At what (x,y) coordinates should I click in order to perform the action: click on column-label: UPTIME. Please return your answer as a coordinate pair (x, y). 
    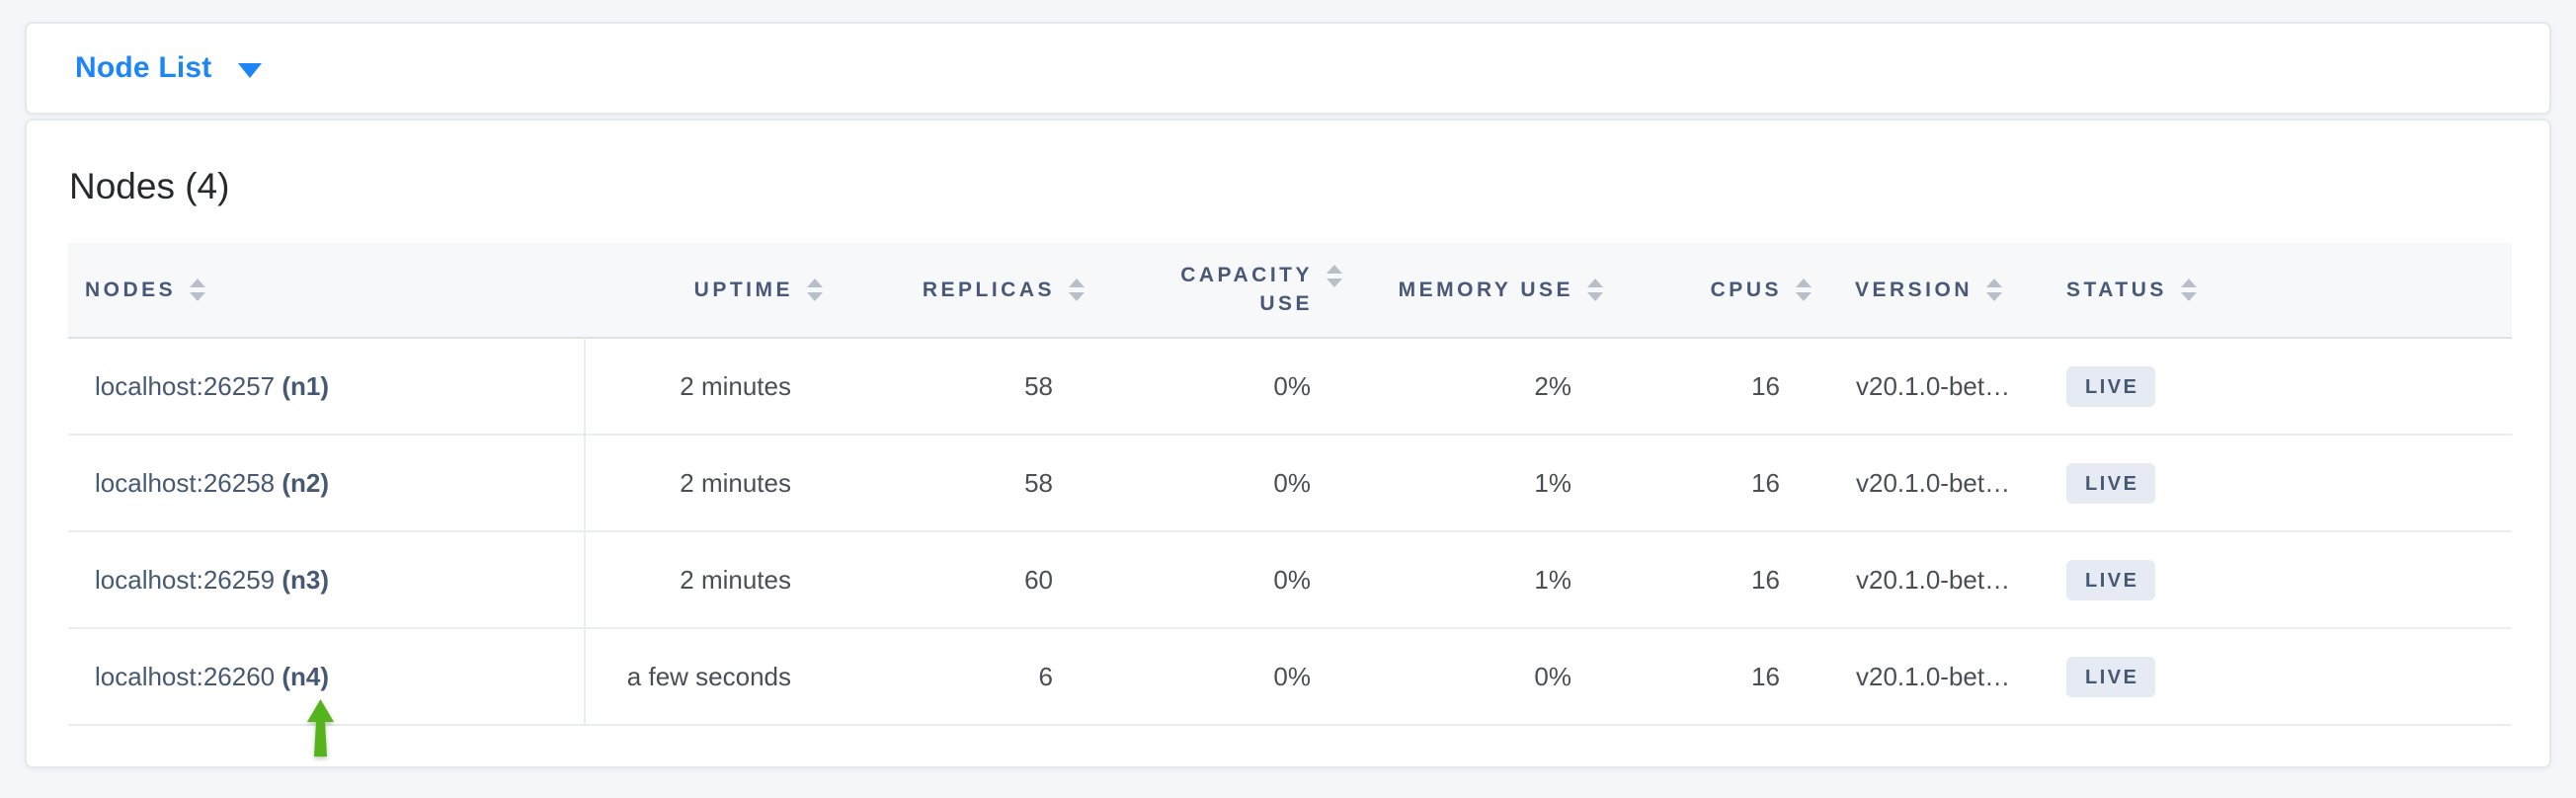
    Looking at the image, I should click on (743, 289).